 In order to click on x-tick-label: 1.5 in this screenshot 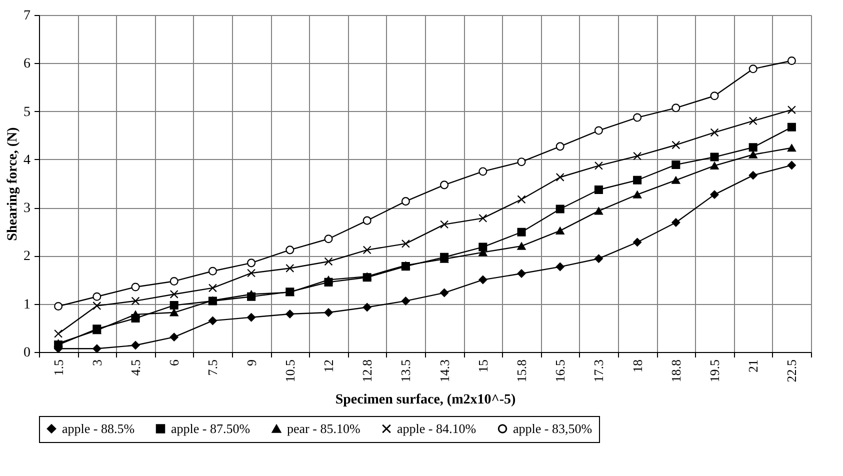, I will do `click(58, 368)`.